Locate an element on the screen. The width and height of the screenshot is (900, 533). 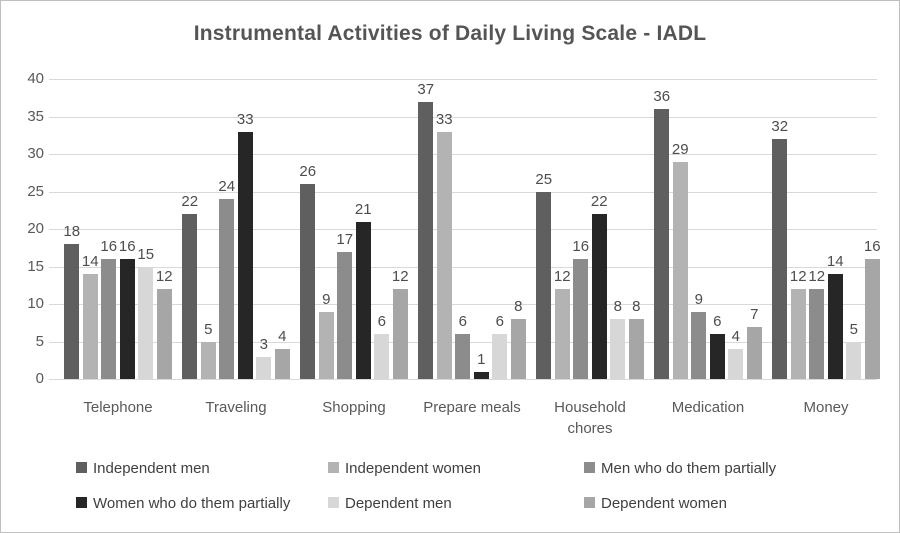
bar-value-label: 1 is located at coordinates (481, 359).